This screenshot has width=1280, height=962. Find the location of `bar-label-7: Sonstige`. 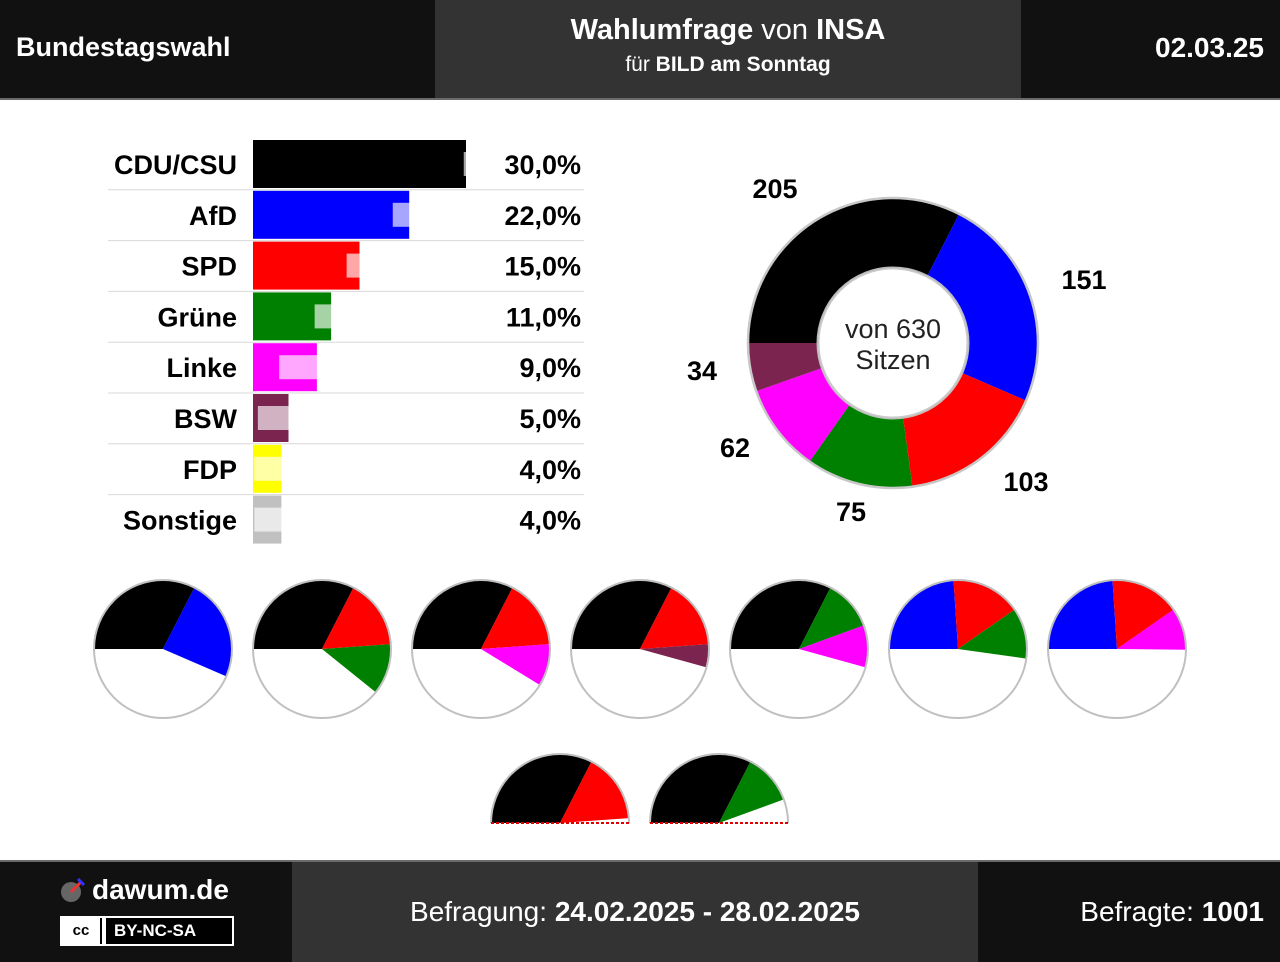

bar-label-7: Sonstige is located at coordinates (180, 521).